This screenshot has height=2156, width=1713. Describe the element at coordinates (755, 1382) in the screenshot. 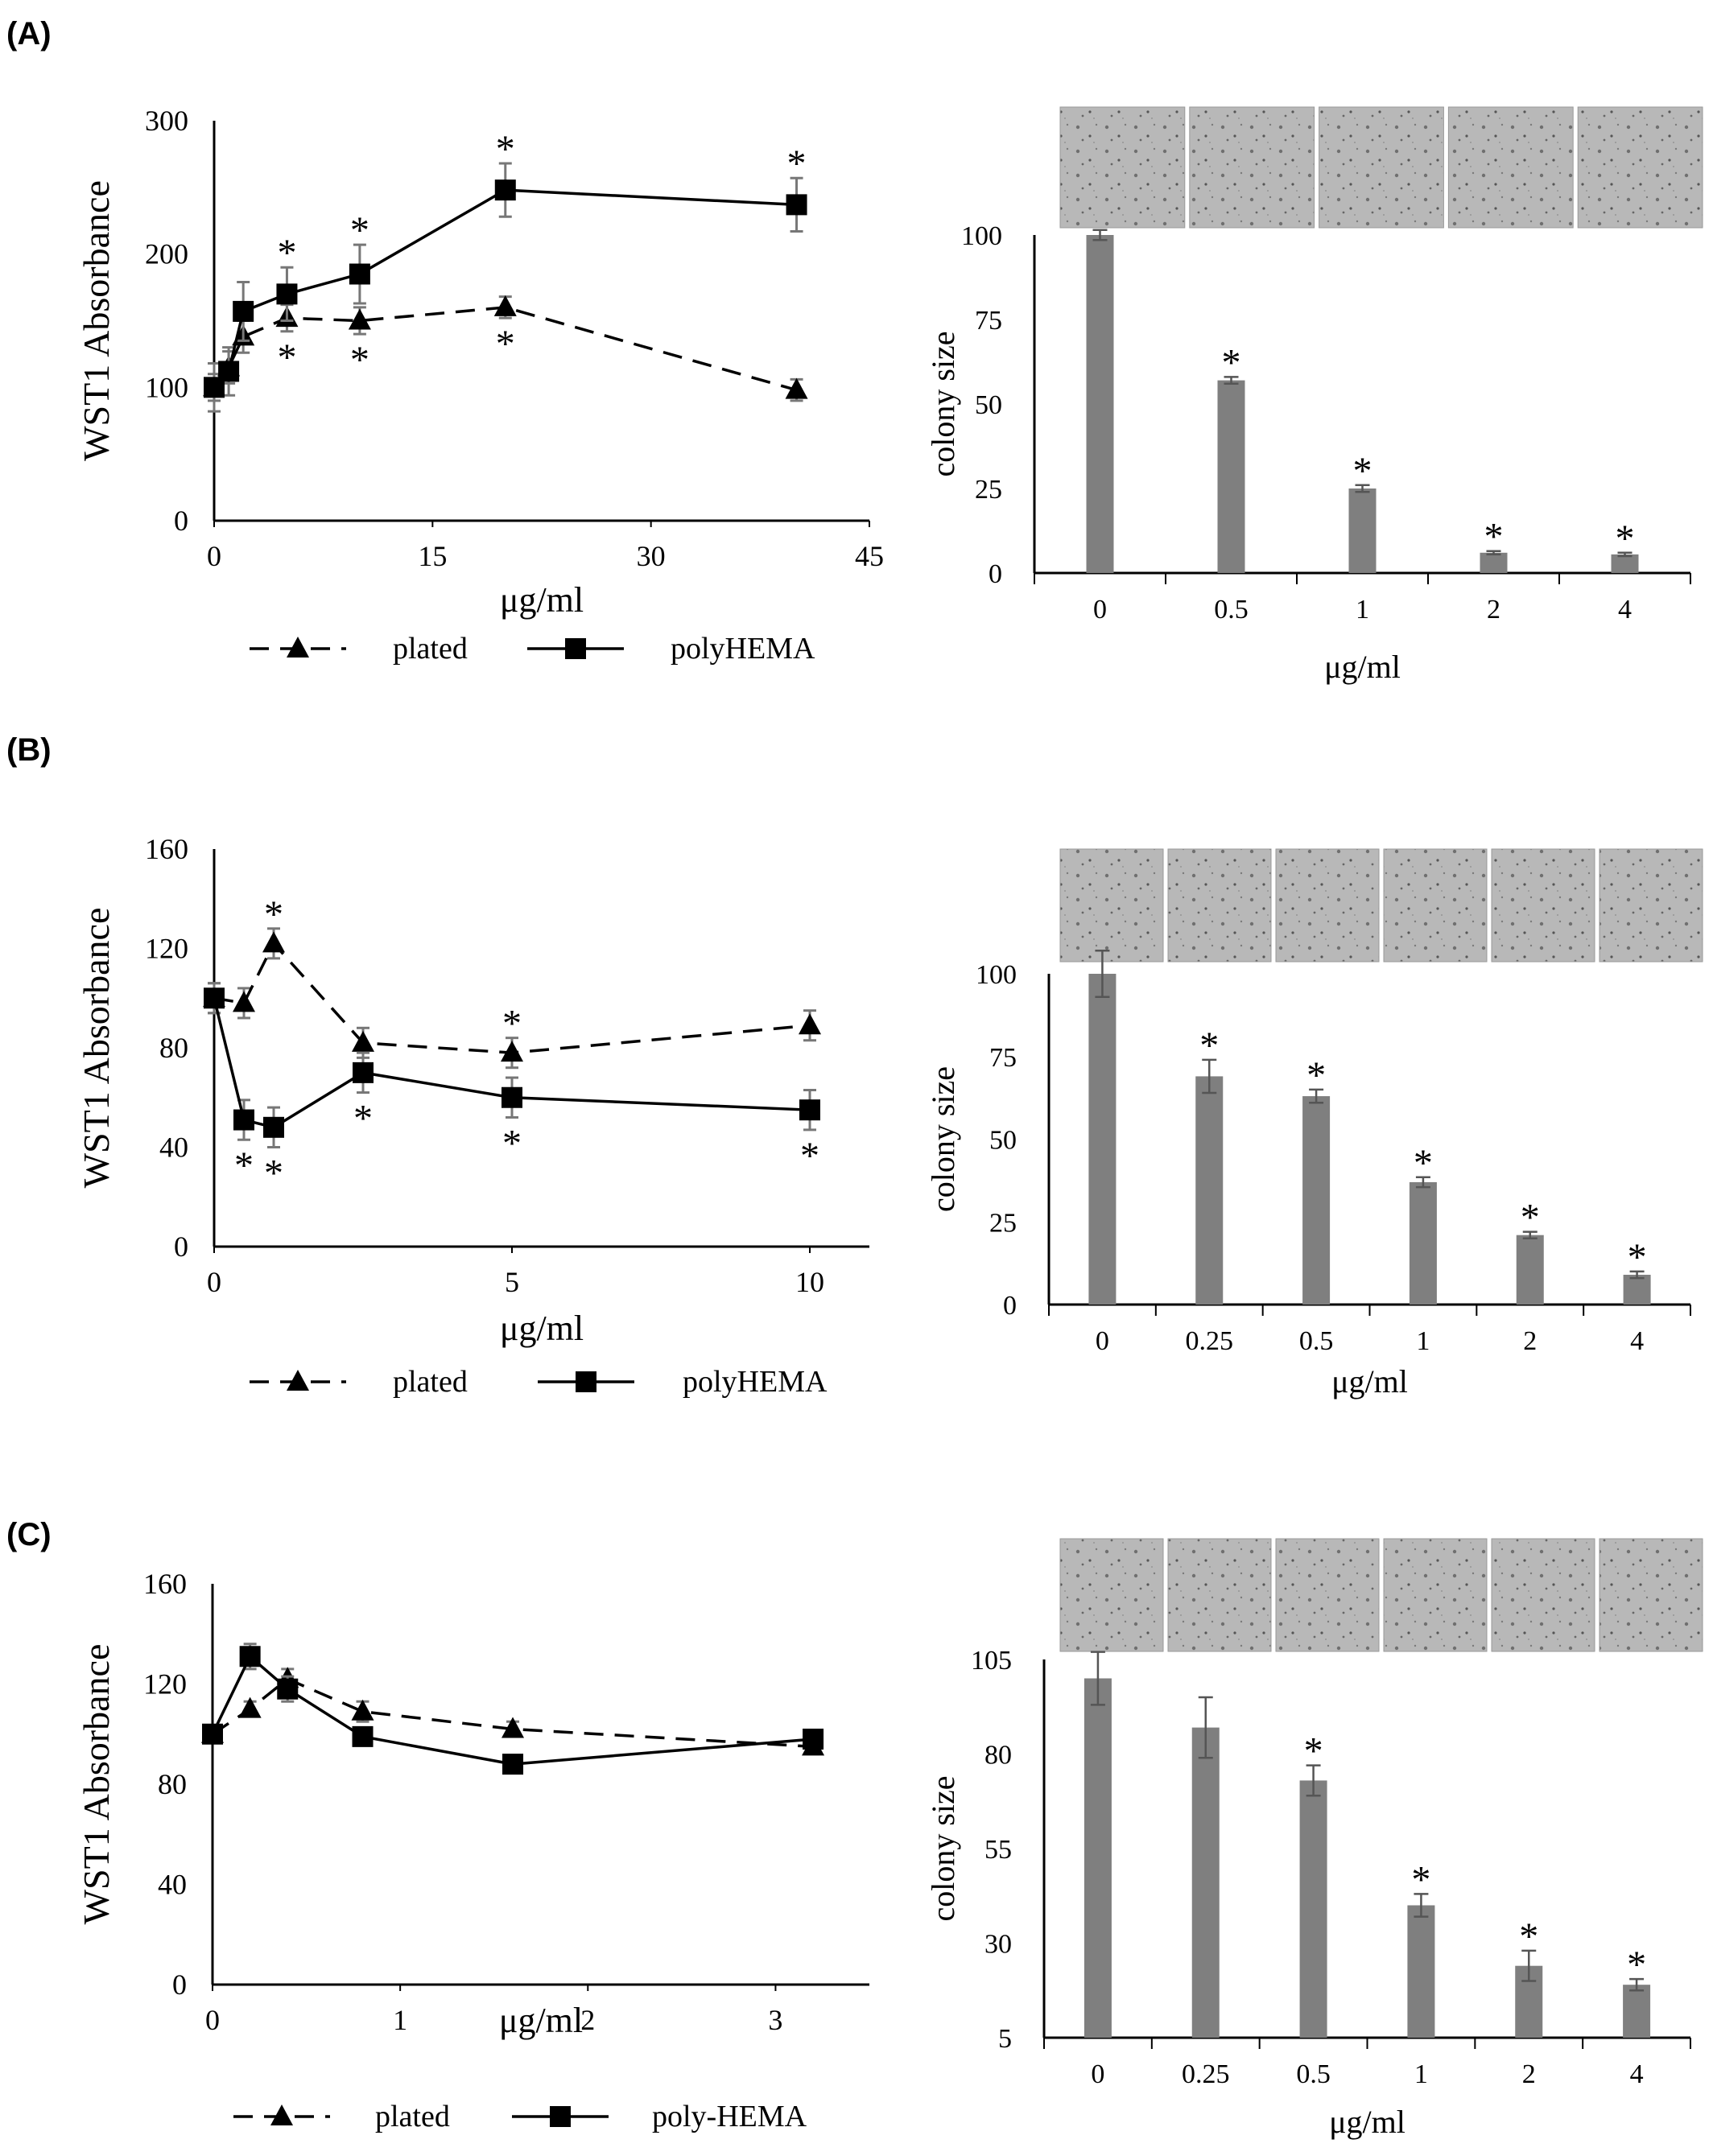

I see `legend-label: polyHEMA` at that location.